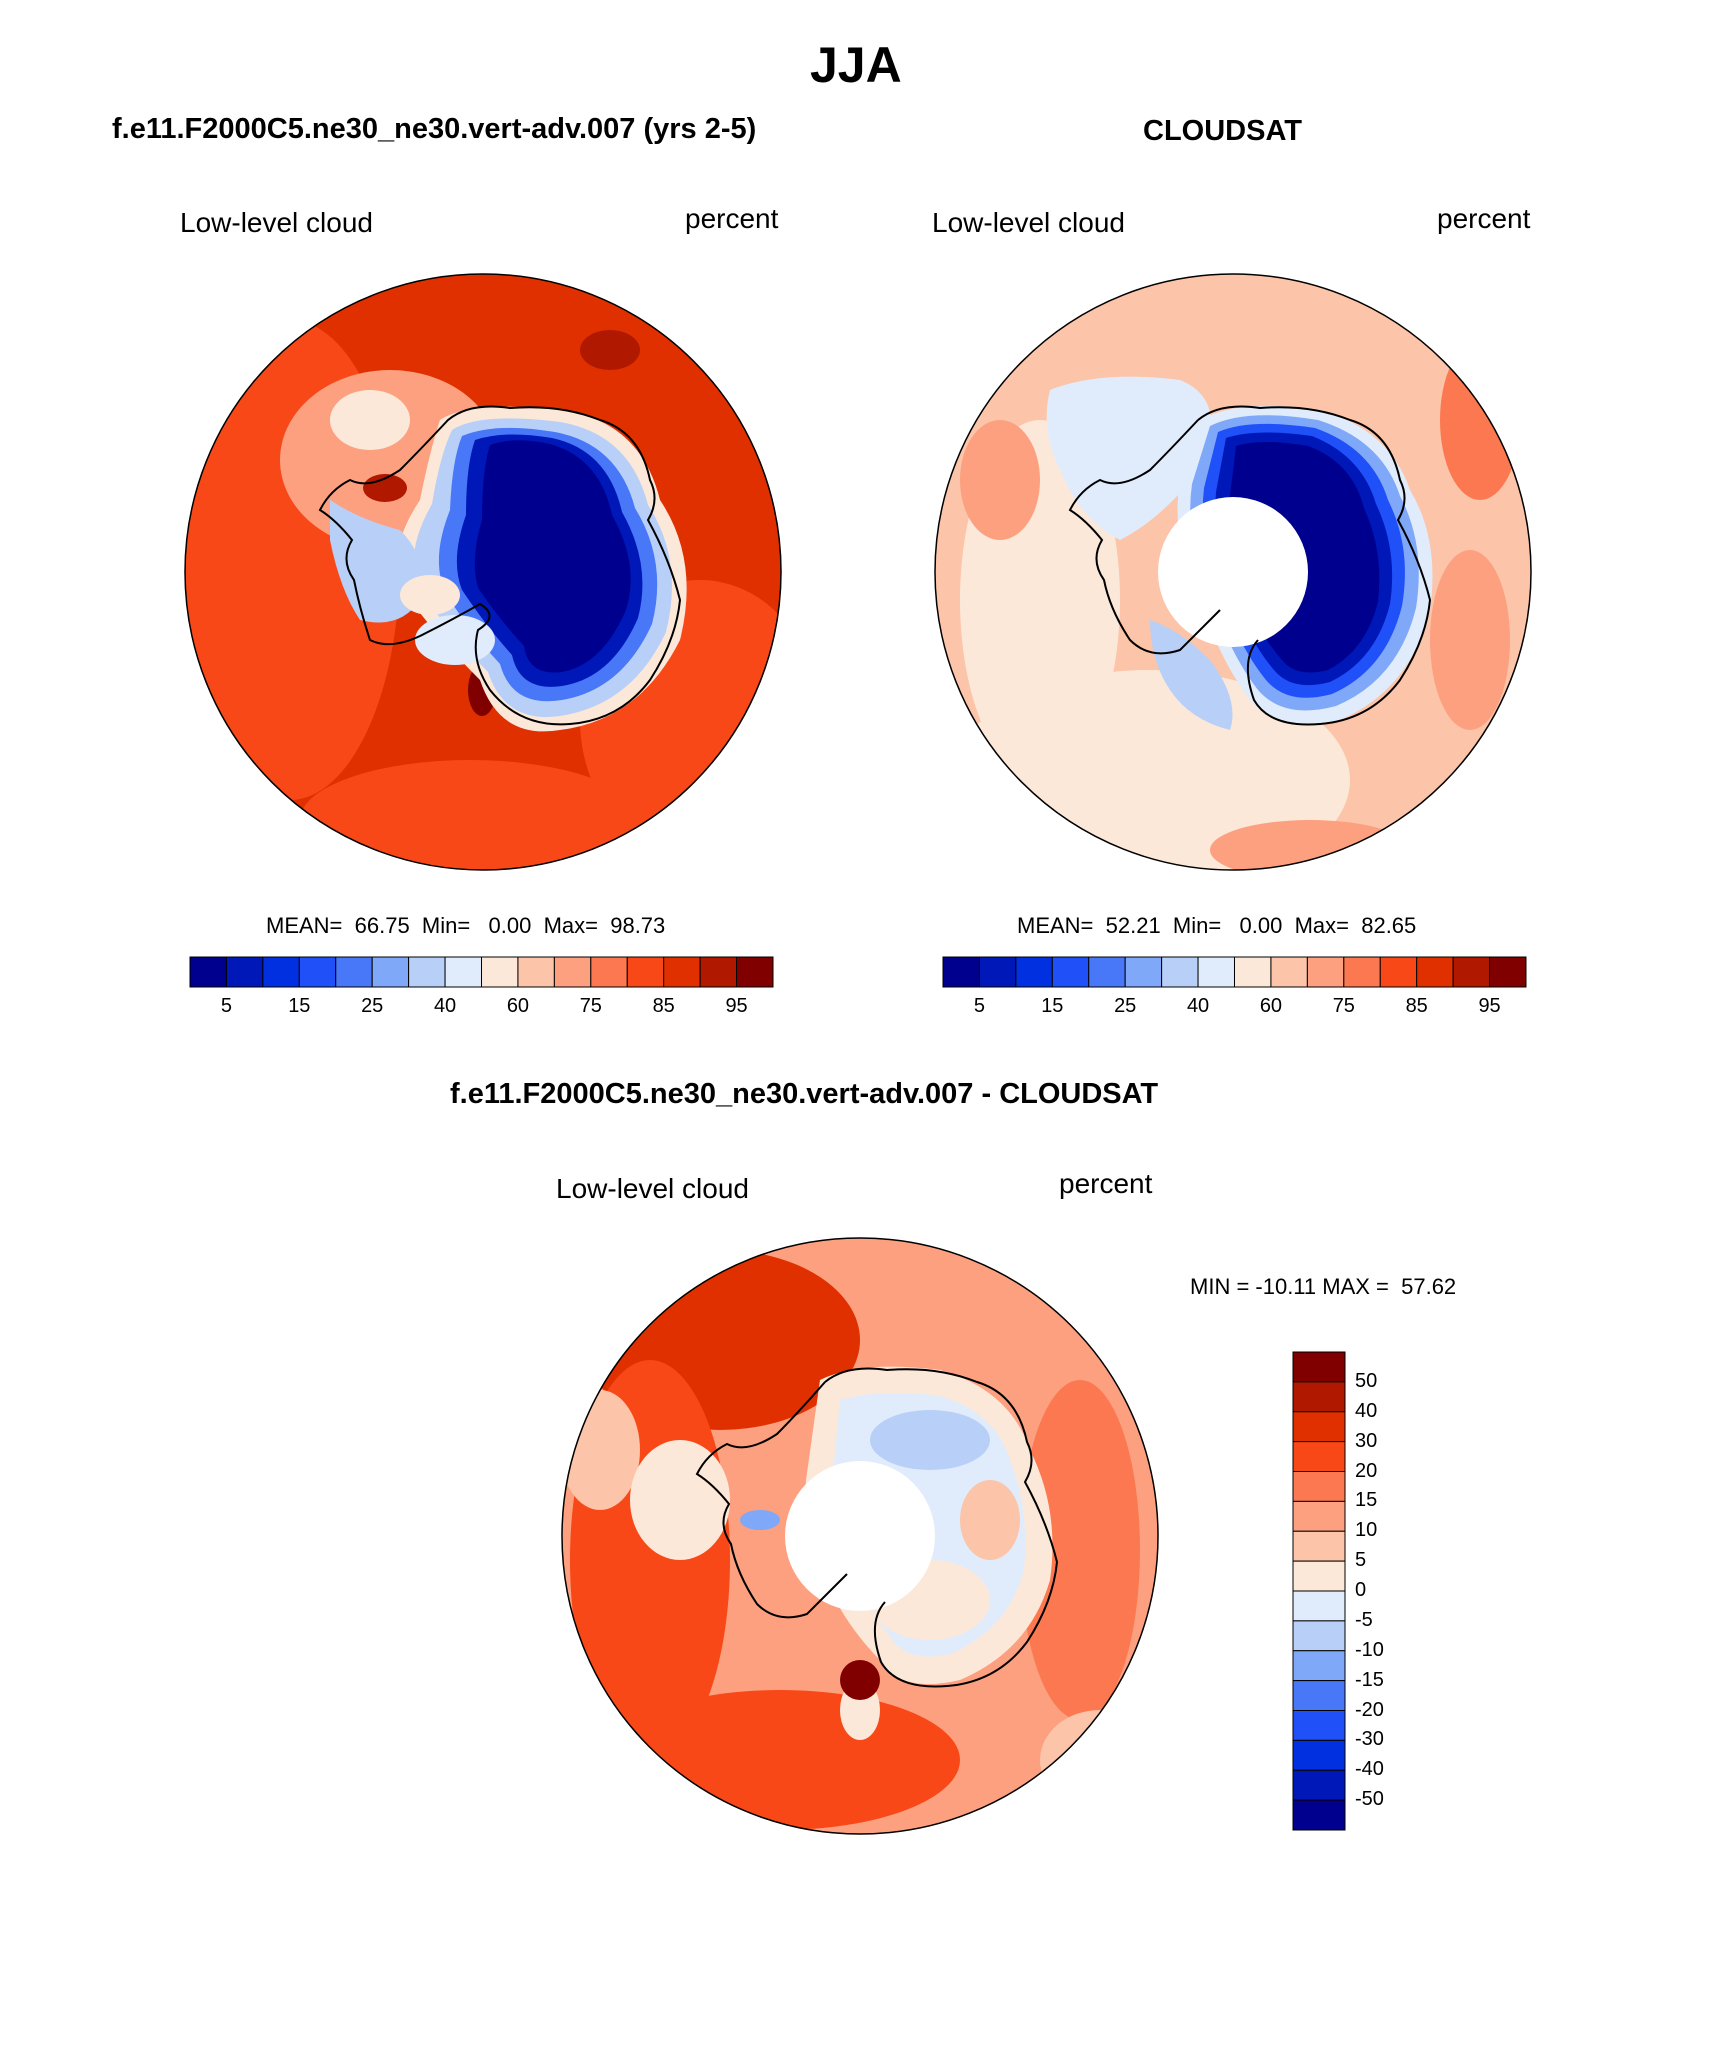 This screenshot has width=1710, height=2061. I want to click on obs-coastline-west, so click(1144, 537).